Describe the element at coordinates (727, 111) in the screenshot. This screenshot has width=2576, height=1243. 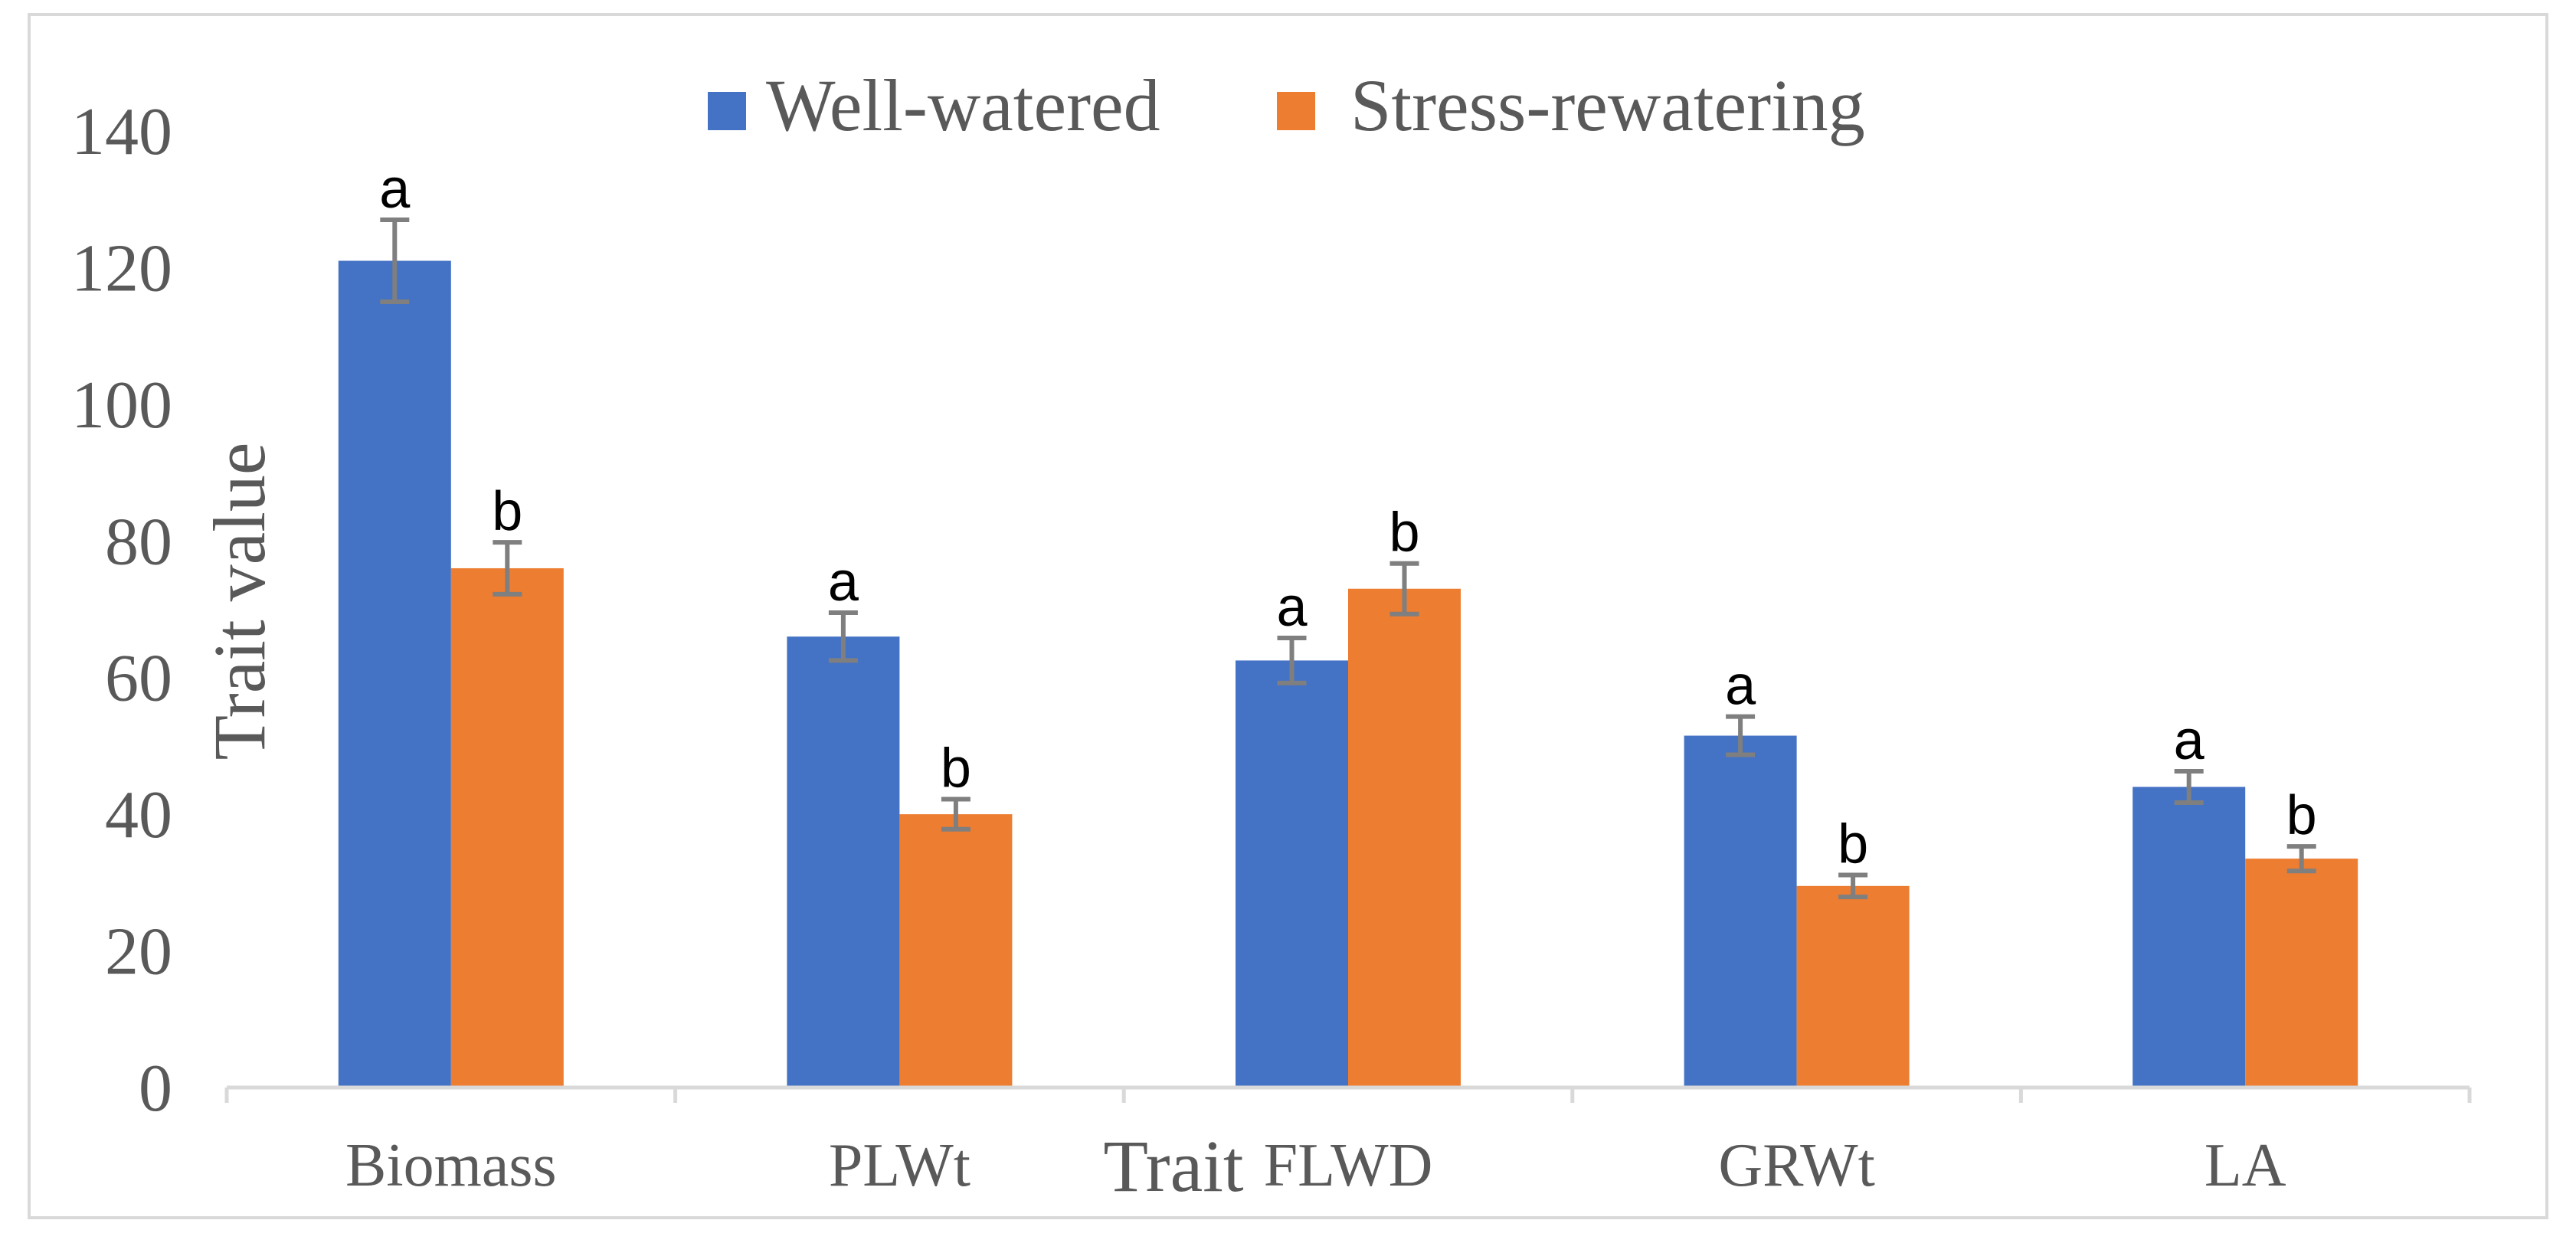
I see `legend-swatch-well-watered` at that location.